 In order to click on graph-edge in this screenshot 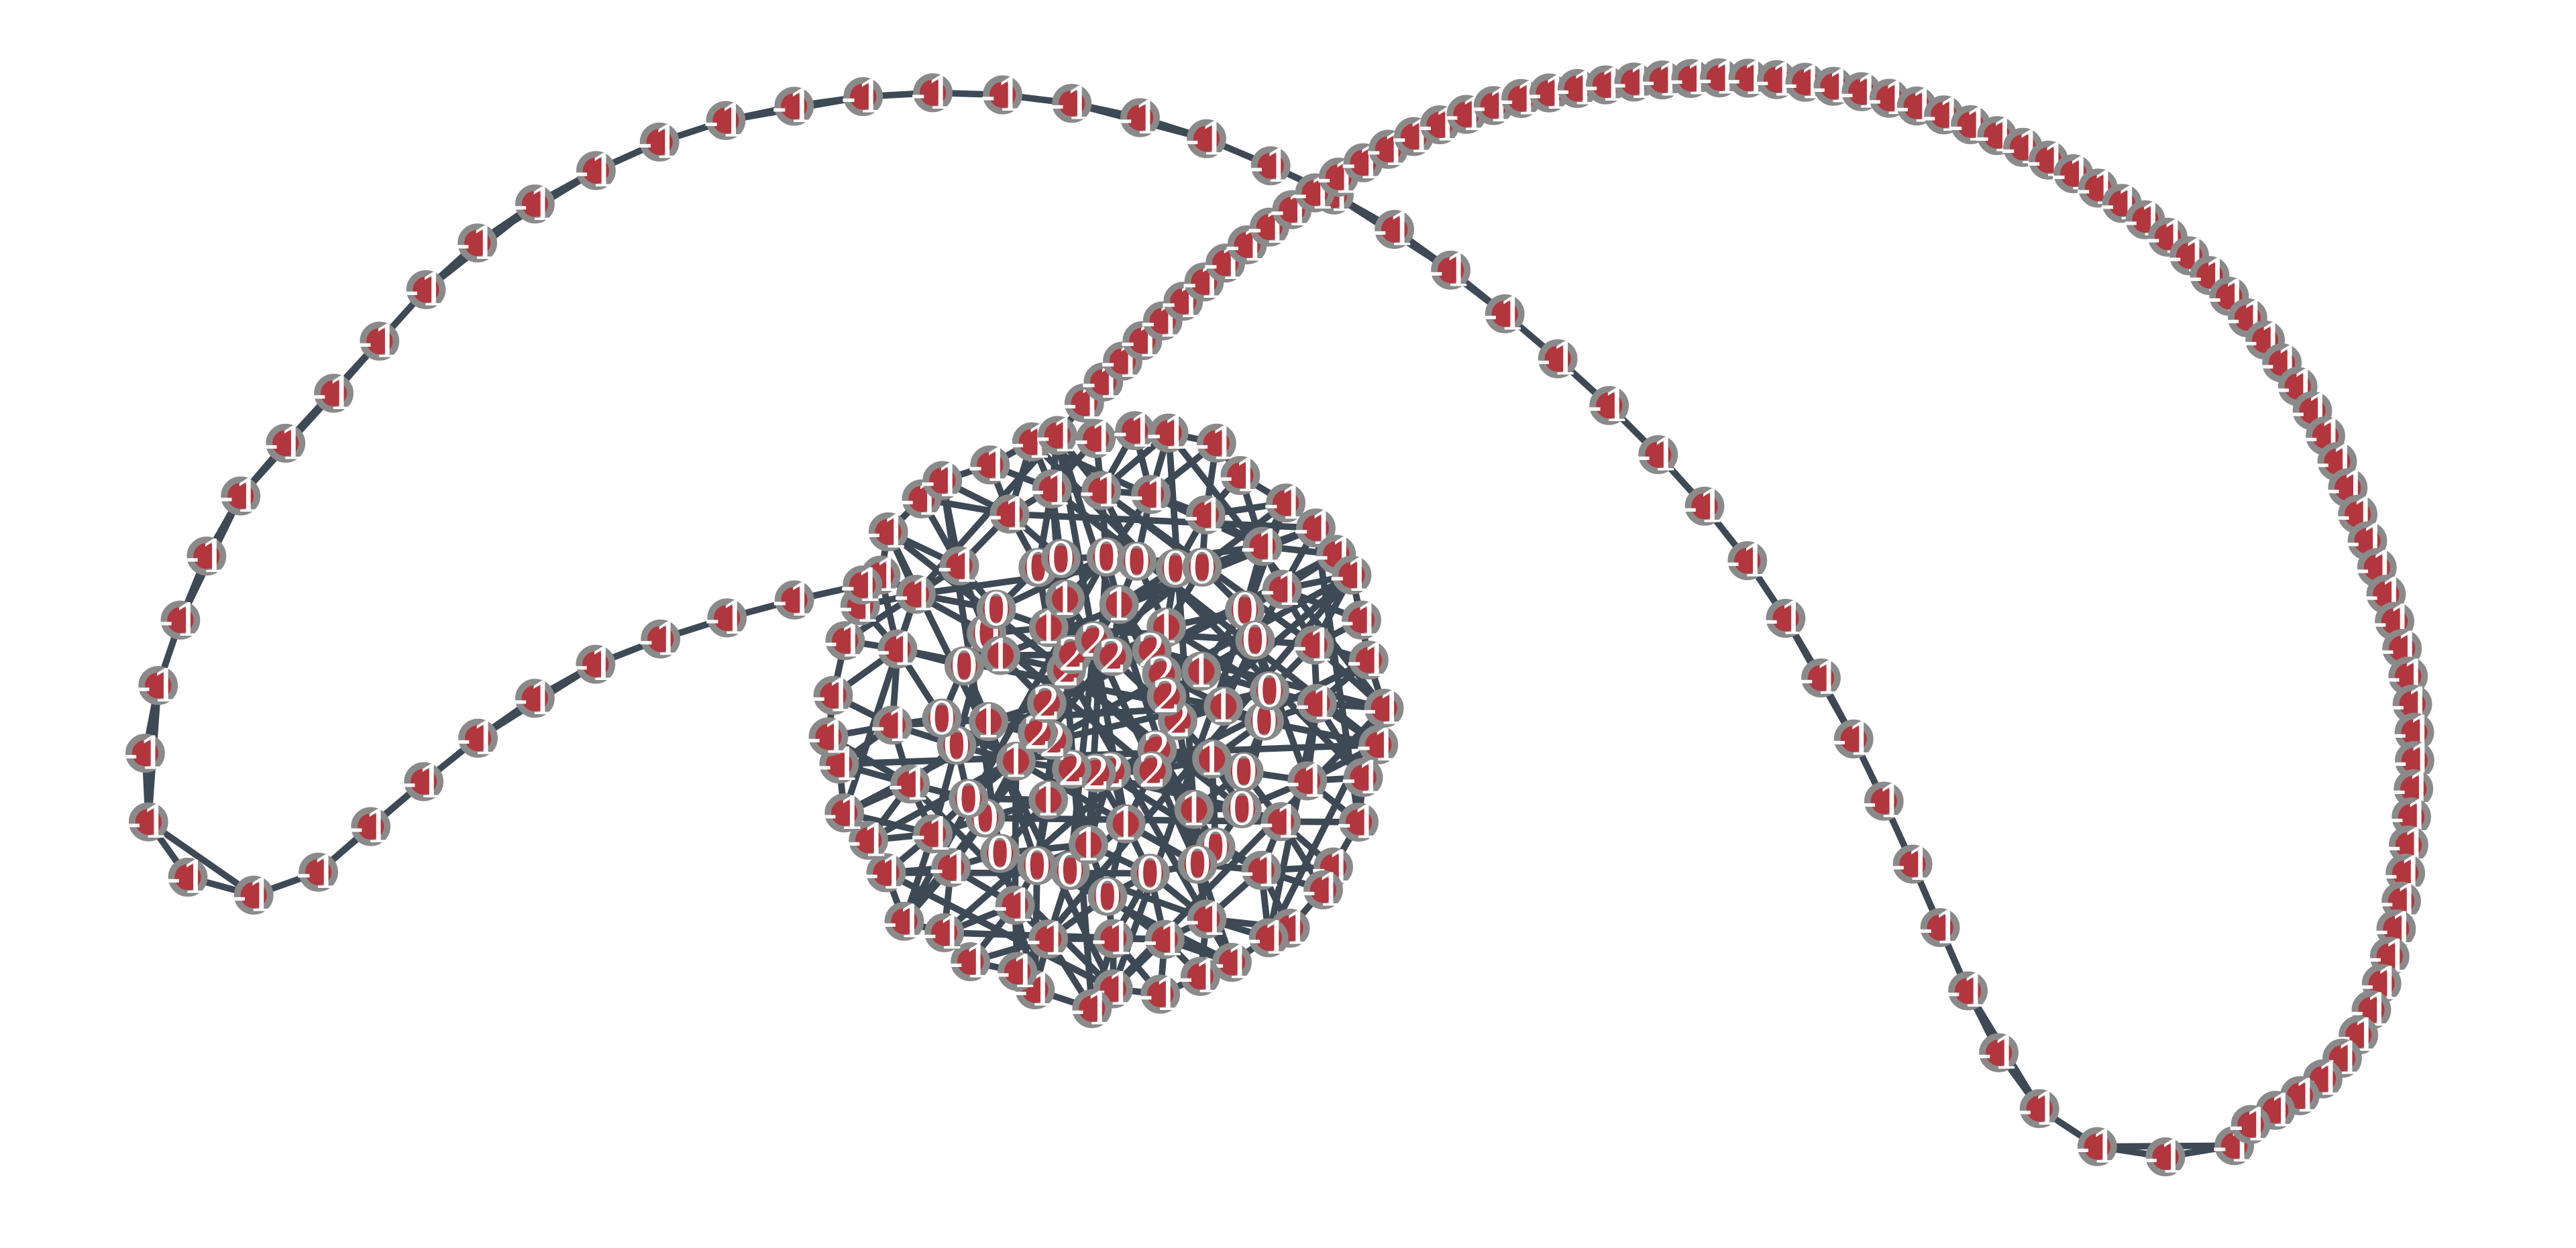, I will do `click(987, 515)`.